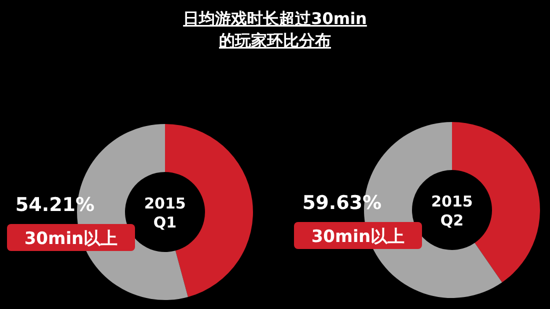 This screenshot has height=309, width=550. I want to click on chart-title: 日均游戏时长超过30min 的玩家环比分布, so click(275, 29).